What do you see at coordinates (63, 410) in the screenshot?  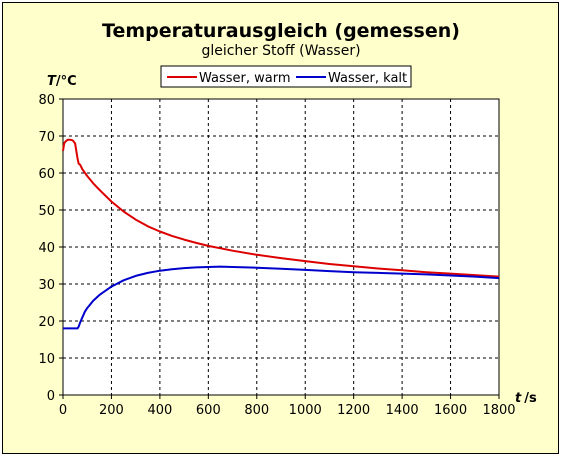 I see `x-tick-label: 0` at bounding box center [63, 410].